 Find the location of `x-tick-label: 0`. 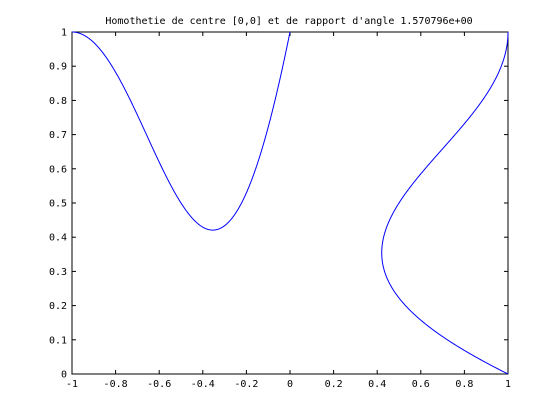

x-tick-label: 0 is located at coordinates (290, 384).